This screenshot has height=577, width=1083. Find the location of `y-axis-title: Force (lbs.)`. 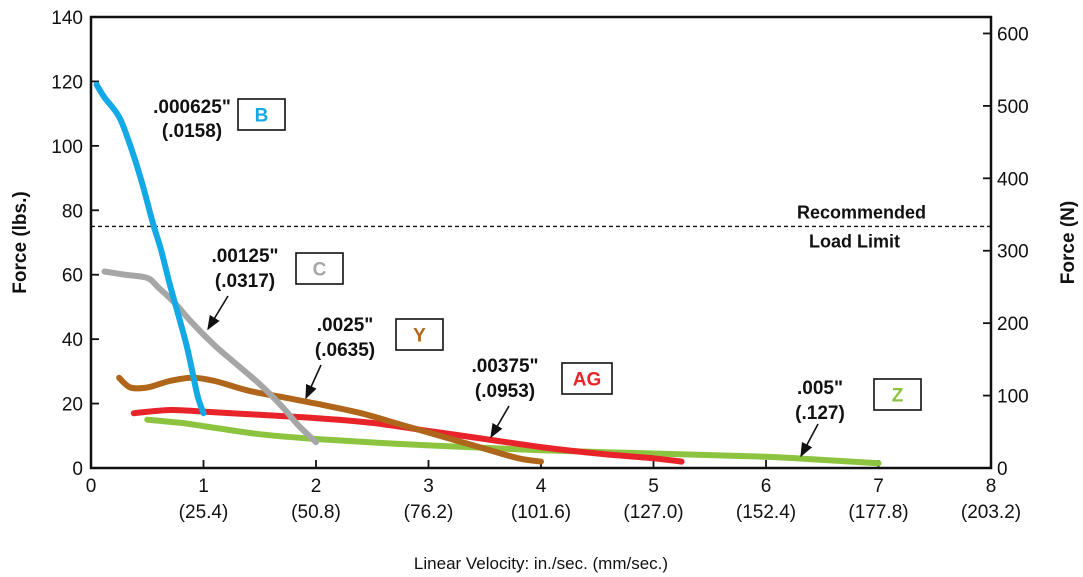

y-axis-title: Force (lbs.) is located at coordinates (20, 242).